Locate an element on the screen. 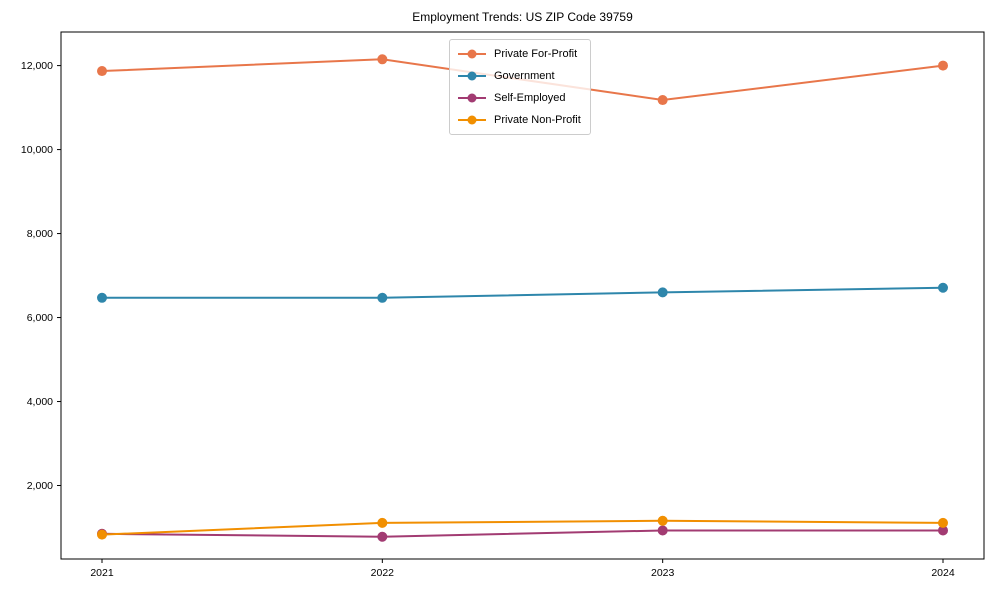 Image resolution: width=1000 pixels, height=600 pixels. legend-label: Government is located at coordinates (524, 76).